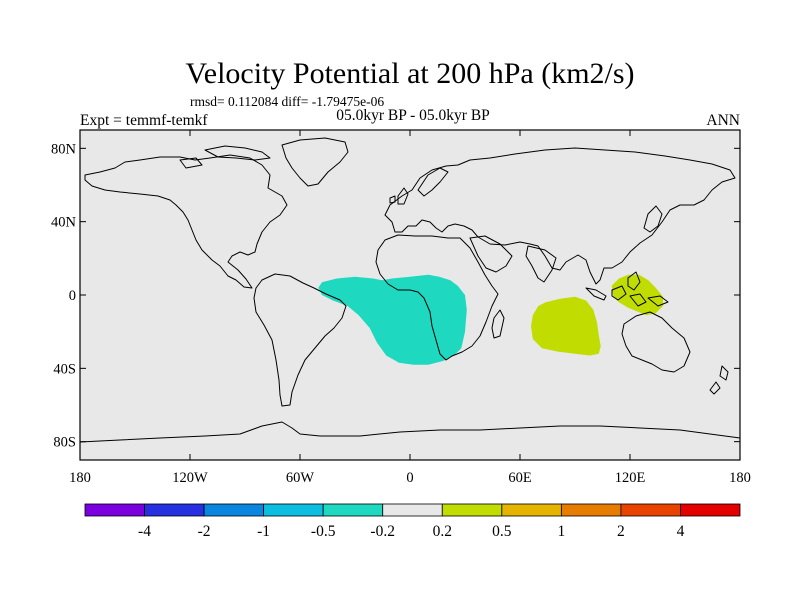 The width and height of the screenshot is (800, 600). I want to click on colorbar-label: 0.5, so click(502, 531).